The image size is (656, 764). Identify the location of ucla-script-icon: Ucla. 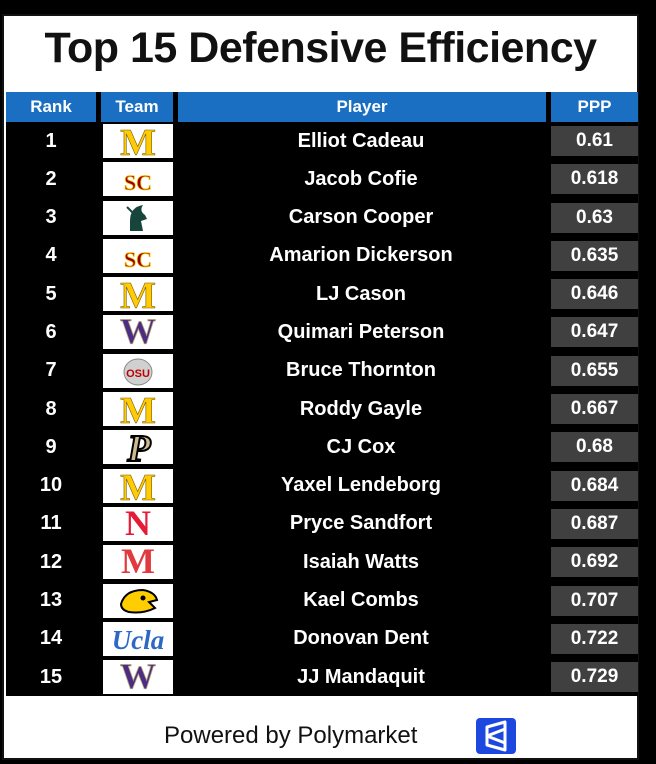
(138, 638).